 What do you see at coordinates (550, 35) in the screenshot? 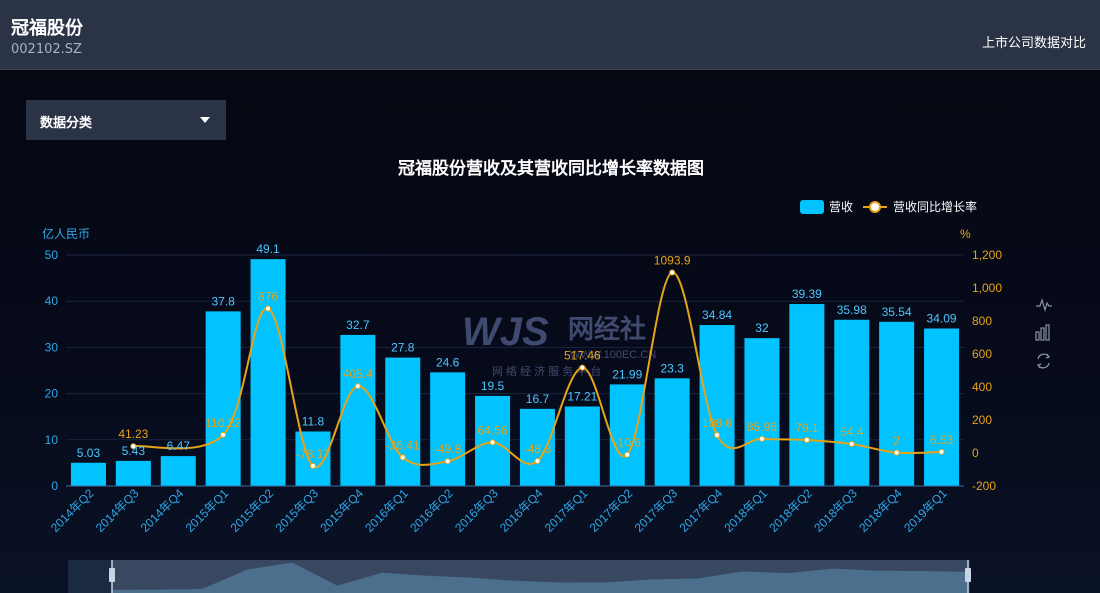
I see `header-bar: 冠福股份 002102.SZ 上市公司数据对比` at bounding box center [550, 35].